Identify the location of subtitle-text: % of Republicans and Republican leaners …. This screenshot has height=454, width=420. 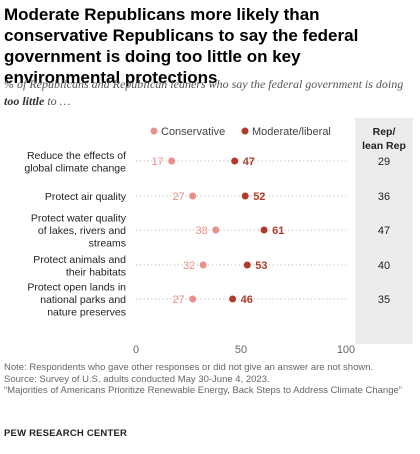
(204, 84).